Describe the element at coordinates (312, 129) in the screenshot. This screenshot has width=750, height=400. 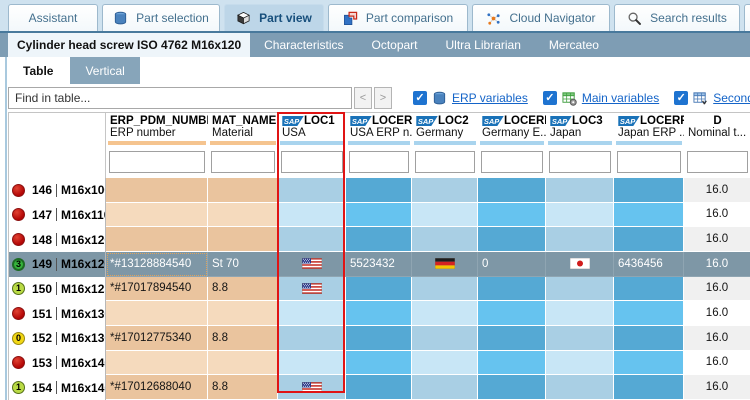
I see `column-header-loc1: SAP LOC1 USA` at that location.